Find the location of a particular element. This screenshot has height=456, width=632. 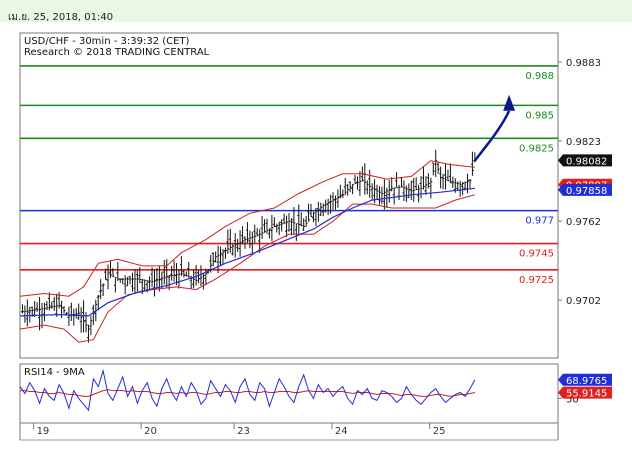

x-tick-label-2: 23 is located at coordinates (243, 431).